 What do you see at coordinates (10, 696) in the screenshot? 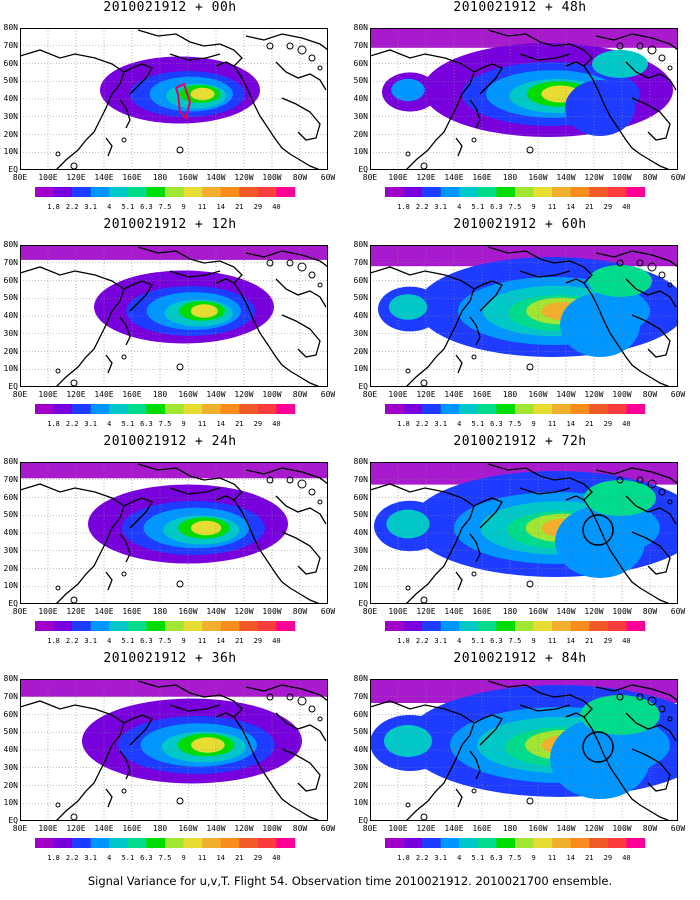
I see `latitude-label: 70N` at bounding box center [10, 696].